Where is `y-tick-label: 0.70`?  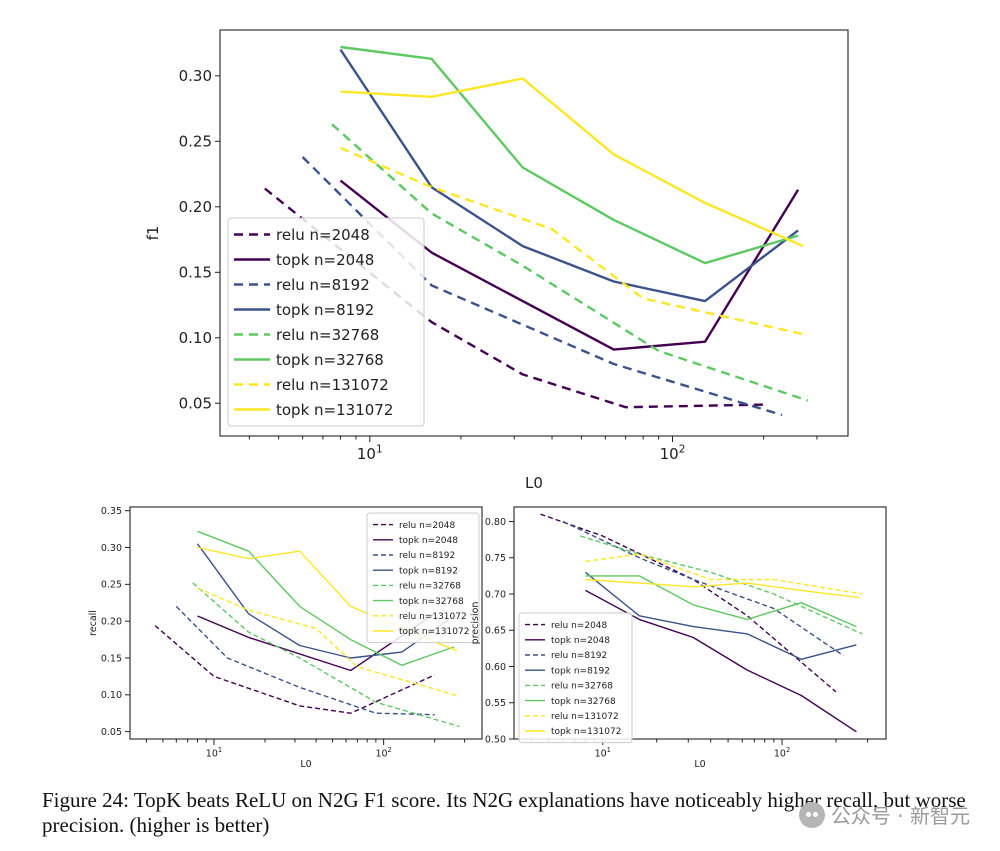
y-tick-label: 0.70 is located at coordinates (495, 594).